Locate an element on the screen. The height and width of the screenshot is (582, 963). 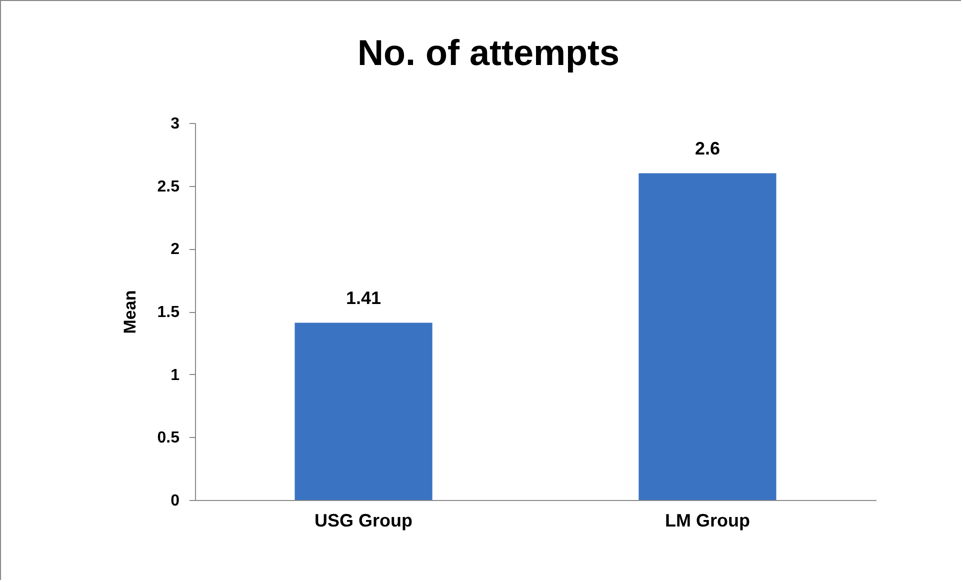
y-tick-label: 0 is located at coordinates (175, 501).